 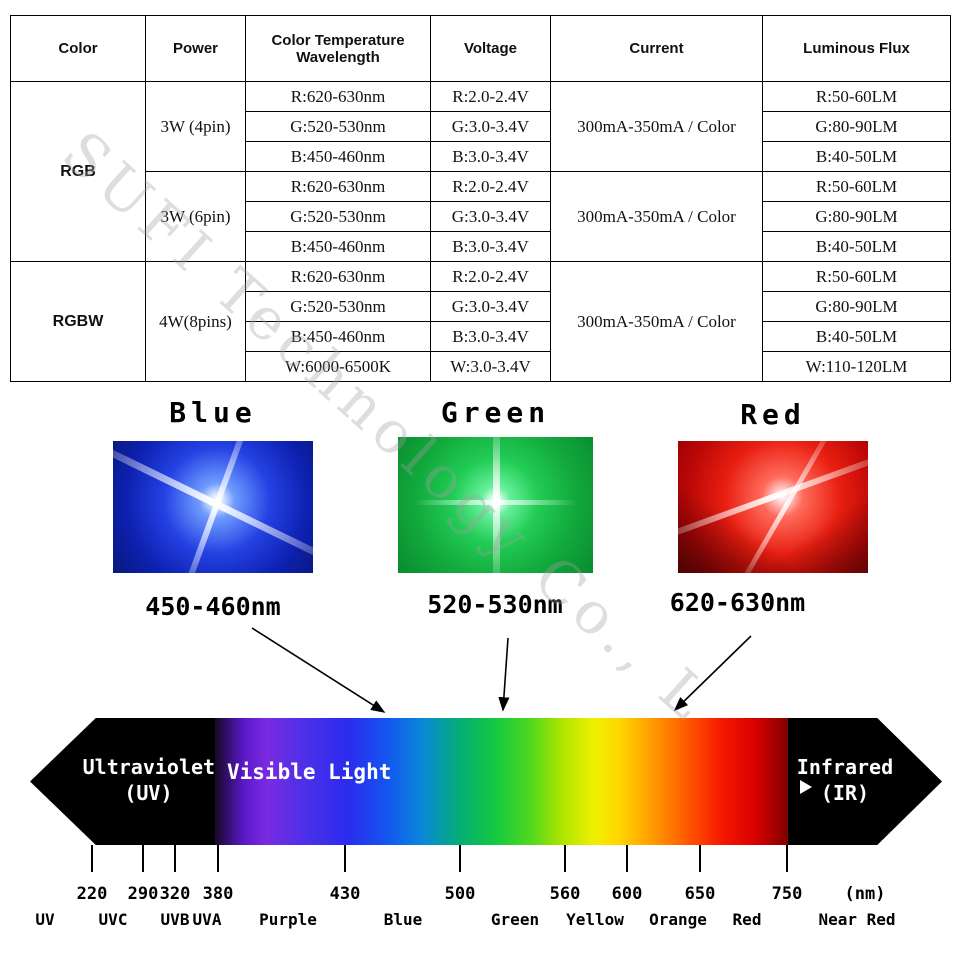 What do you see at coordinates (595, 919) in the screenshot?
I see `band-label-yellow: Yellow` at bounding box center [595, 919].